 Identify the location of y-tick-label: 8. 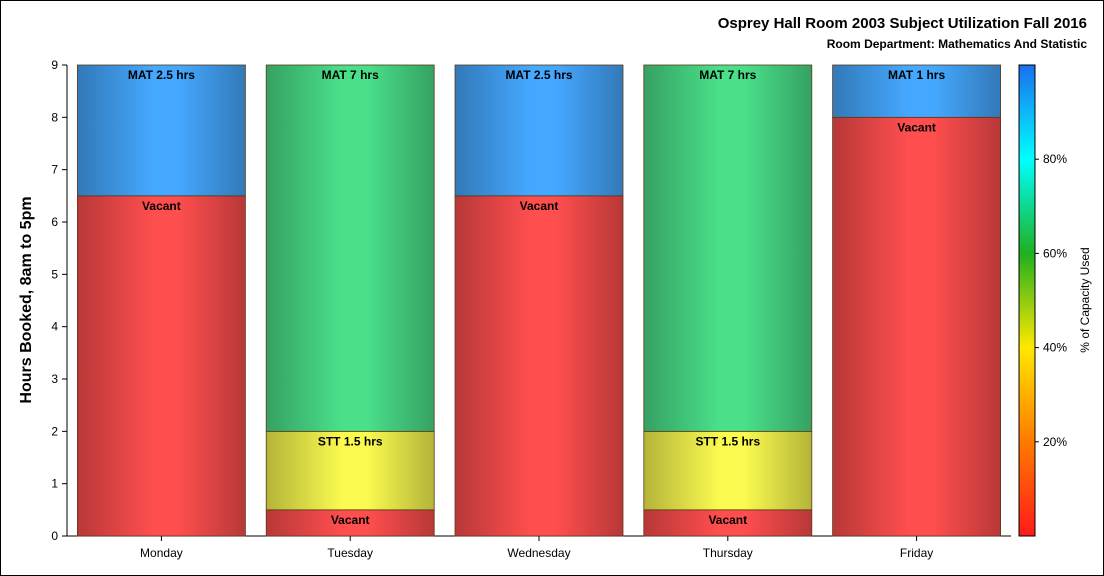
(54, 117).